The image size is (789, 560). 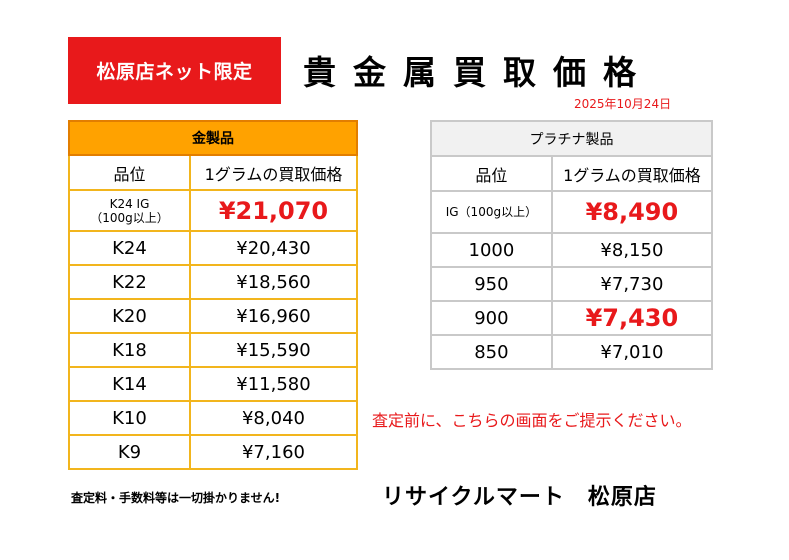 What do you see at coordinates (491, 284) in the screenshot?
I see `platinum-grade: 950` at bounding box center [491, 284].